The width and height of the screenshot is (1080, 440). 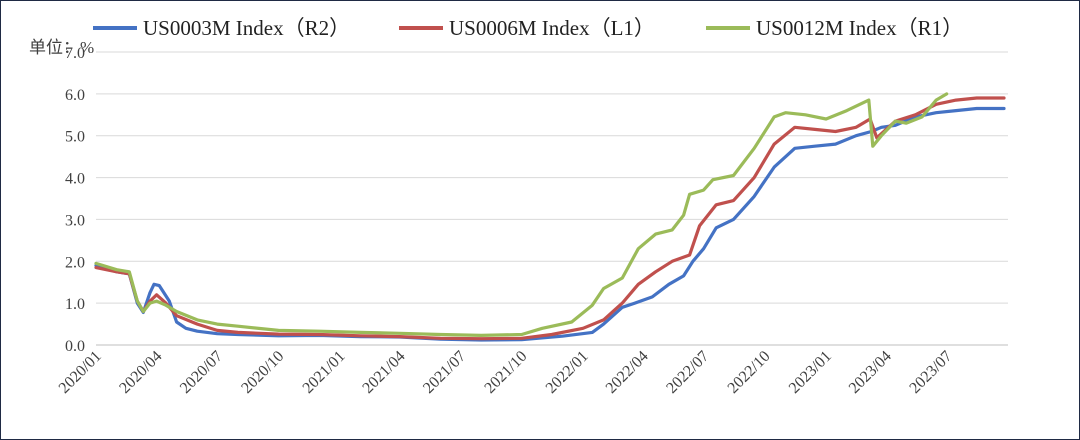 I want to click on legend-entry: US0003M Index（R2）, so click(x=246, y=28).